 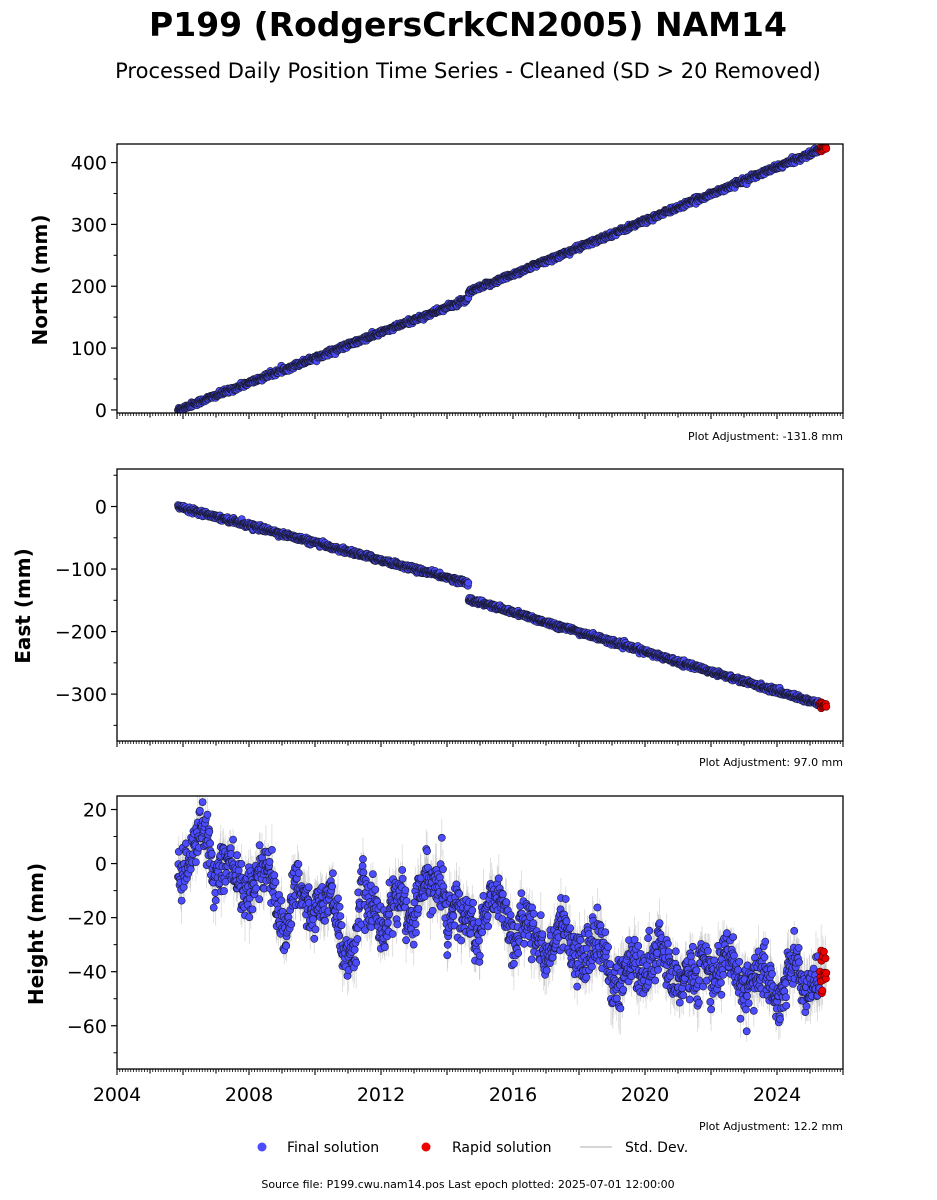 I want to click on rapid-solution-point, so click(x=826, y=148).